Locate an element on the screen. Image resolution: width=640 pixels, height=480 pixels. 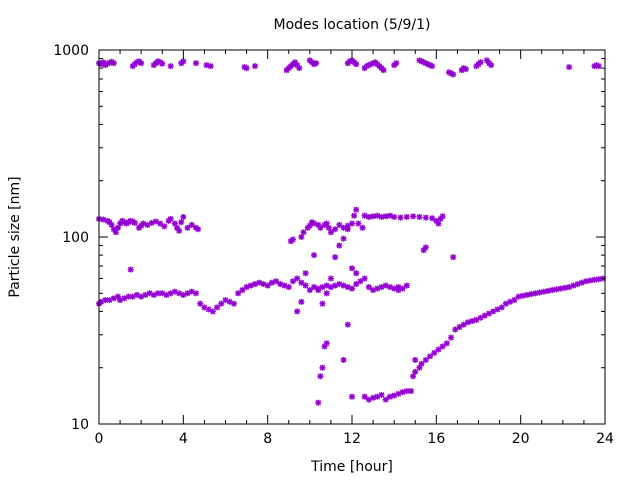
x-tick-label: 24 is located at coordinates (605, 439).